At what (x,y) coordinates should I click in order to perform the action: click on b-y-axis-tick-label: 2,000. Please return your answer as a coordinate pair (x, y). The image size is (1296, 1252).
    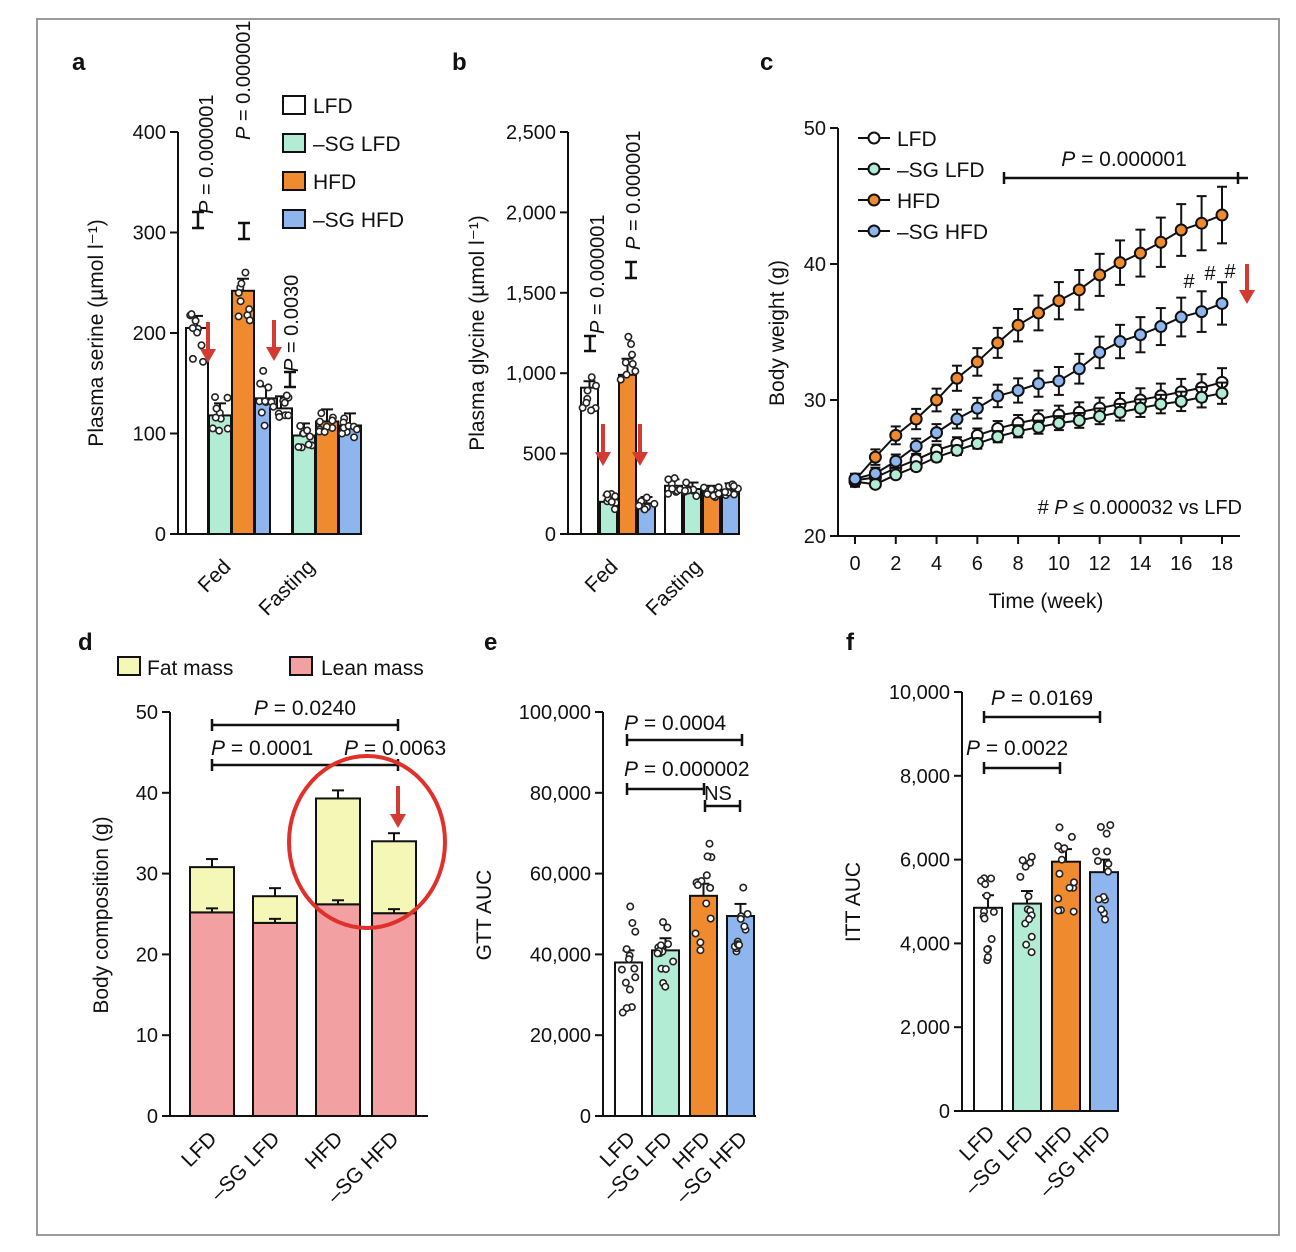
    Looking at the image, I should click on (531, 213).